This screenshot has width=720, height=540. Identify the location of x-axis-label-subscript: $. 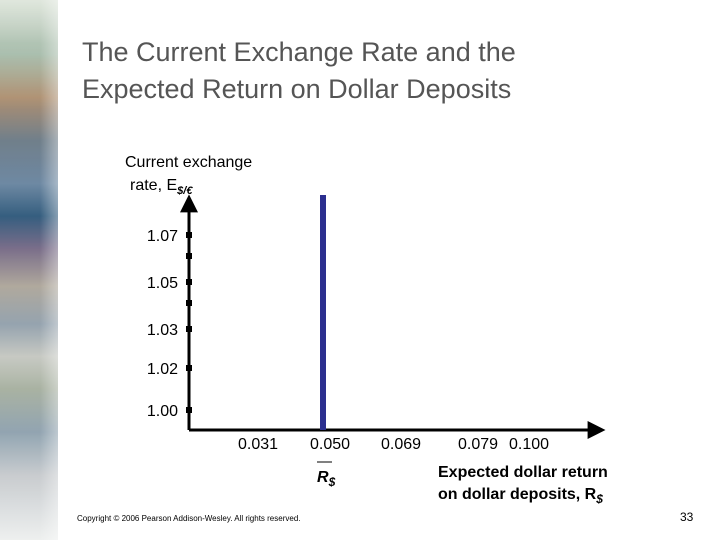
(599, 499).